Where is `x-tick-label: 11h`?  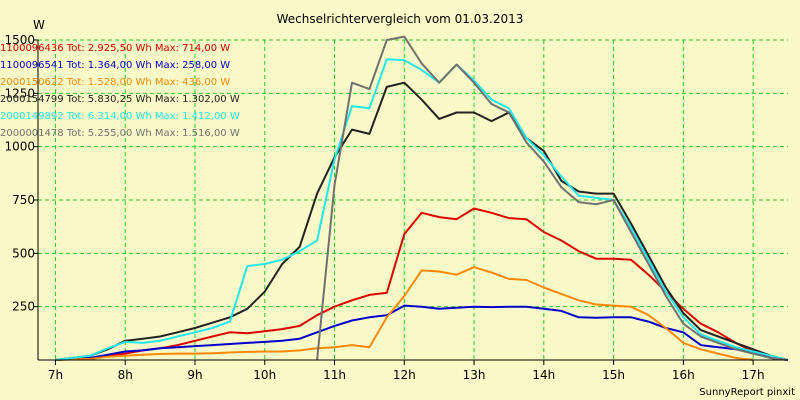
x-tick-label: 11h is located at coordinates (334, 375).